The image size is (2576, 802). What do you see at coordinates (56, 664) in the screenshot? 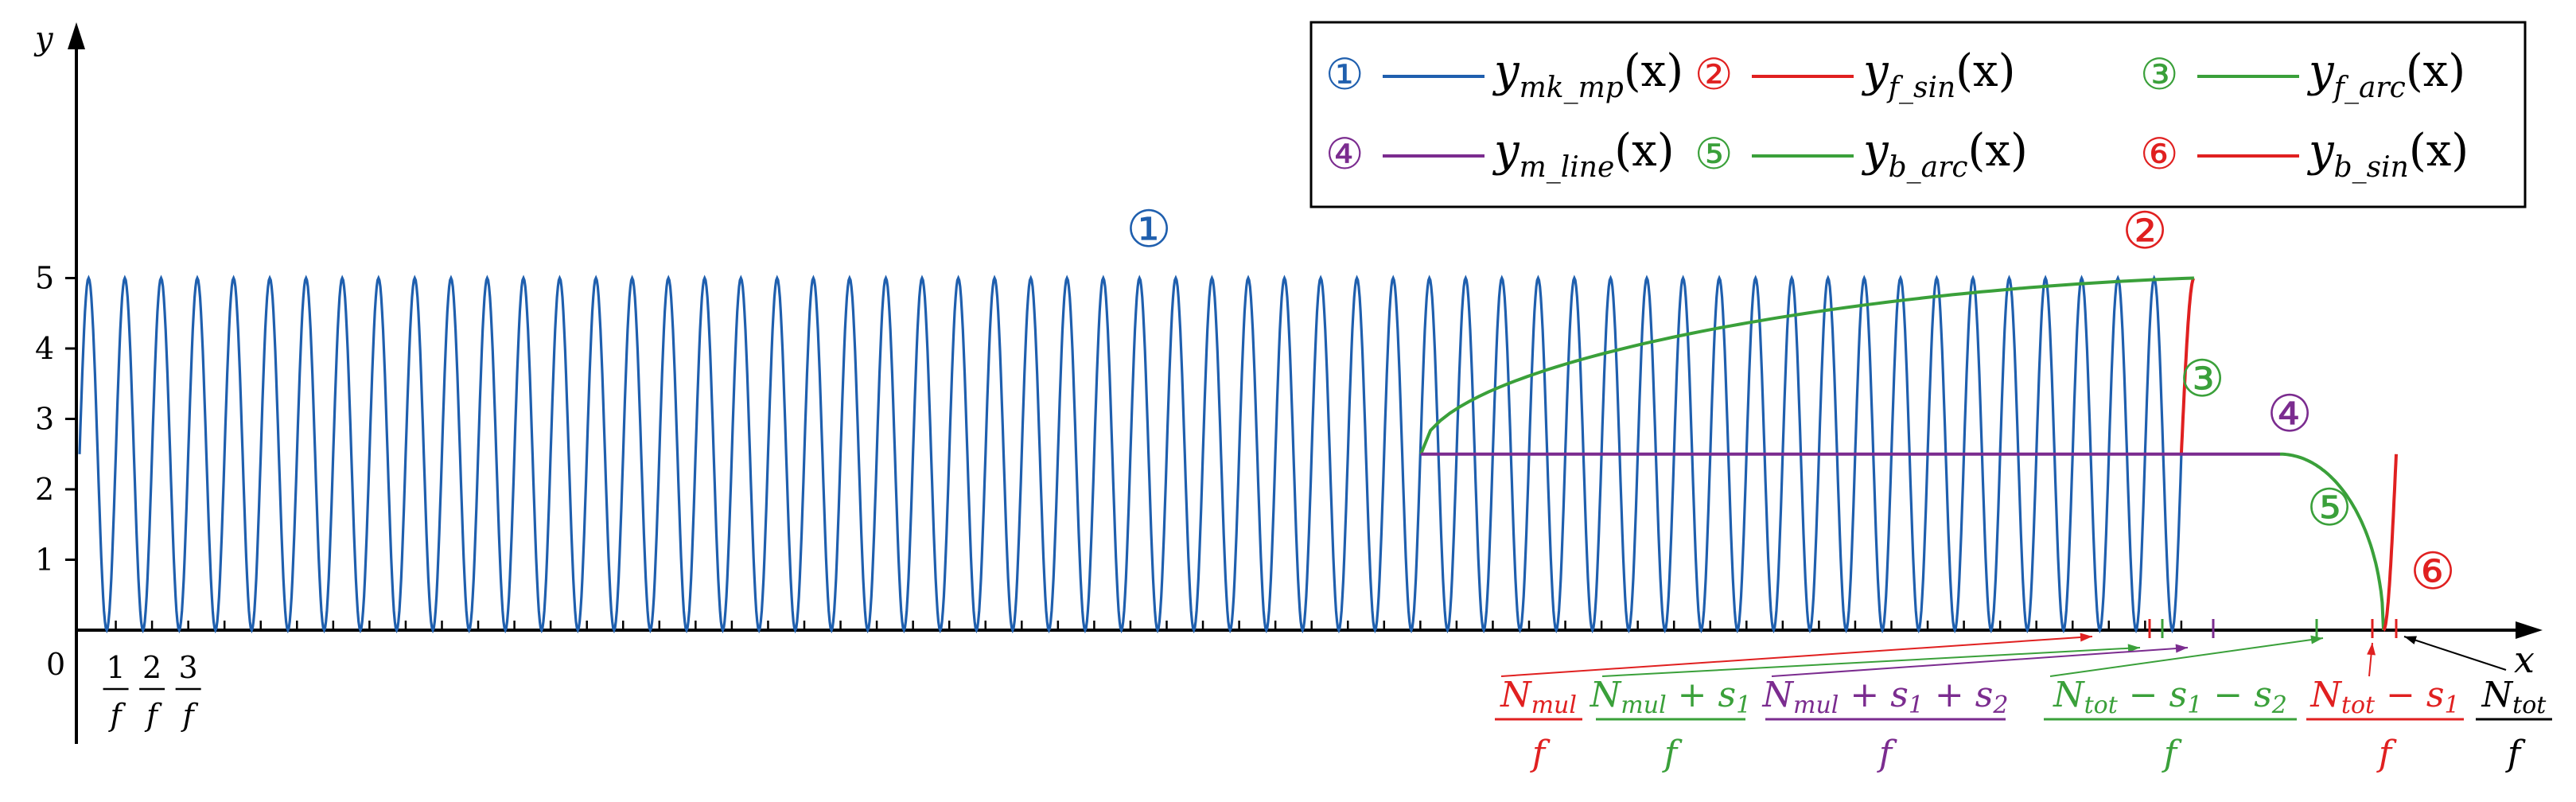
I see `origin-label: 0` at bounding box center [56, 664].